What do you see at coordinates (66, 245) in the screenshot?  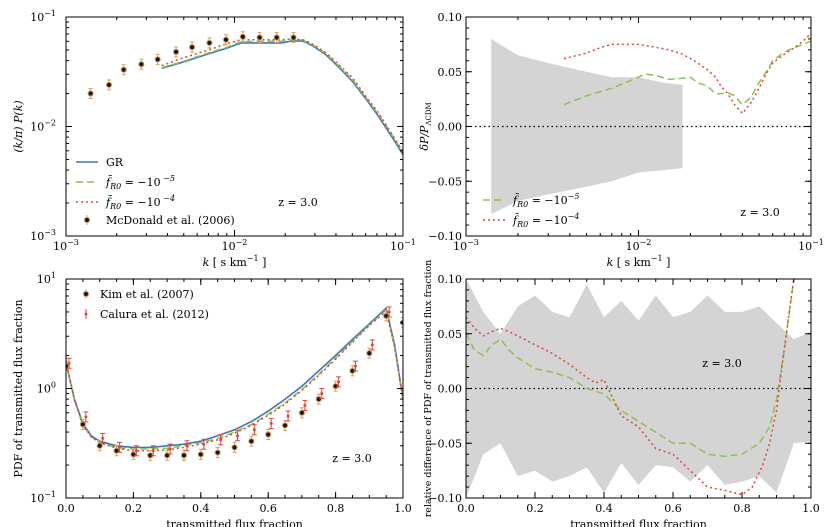 I see `x-tick-label: 10⁻³` at bounding box center [66, 245].